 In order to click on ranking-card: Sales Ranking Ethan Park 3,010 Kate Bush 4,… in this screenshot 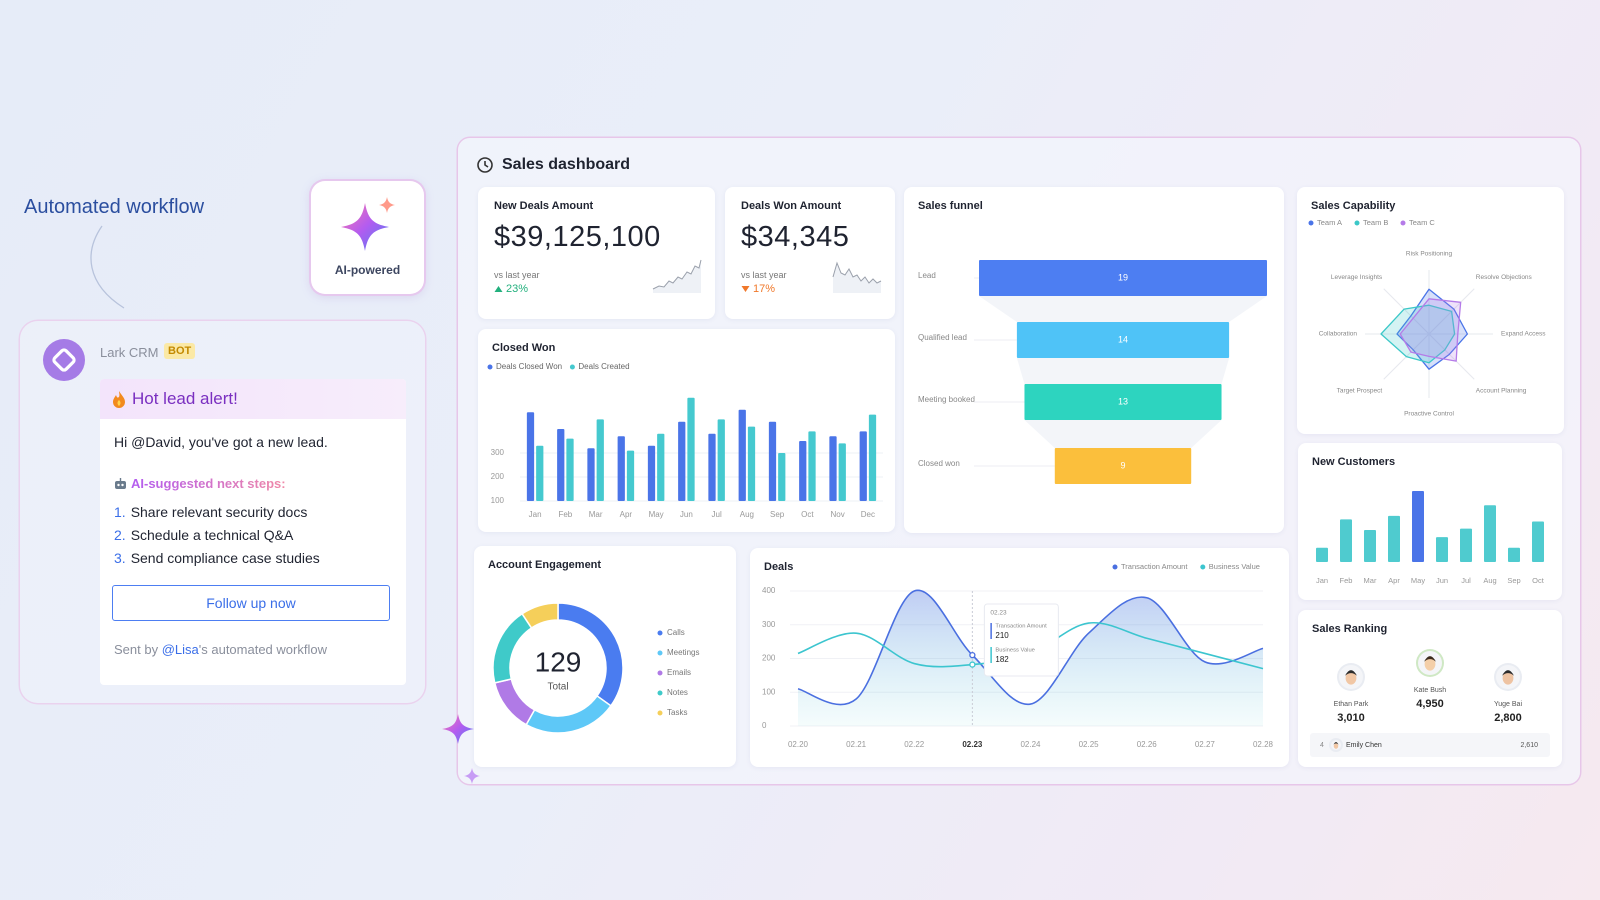, I will do `click(1430, 688)`.